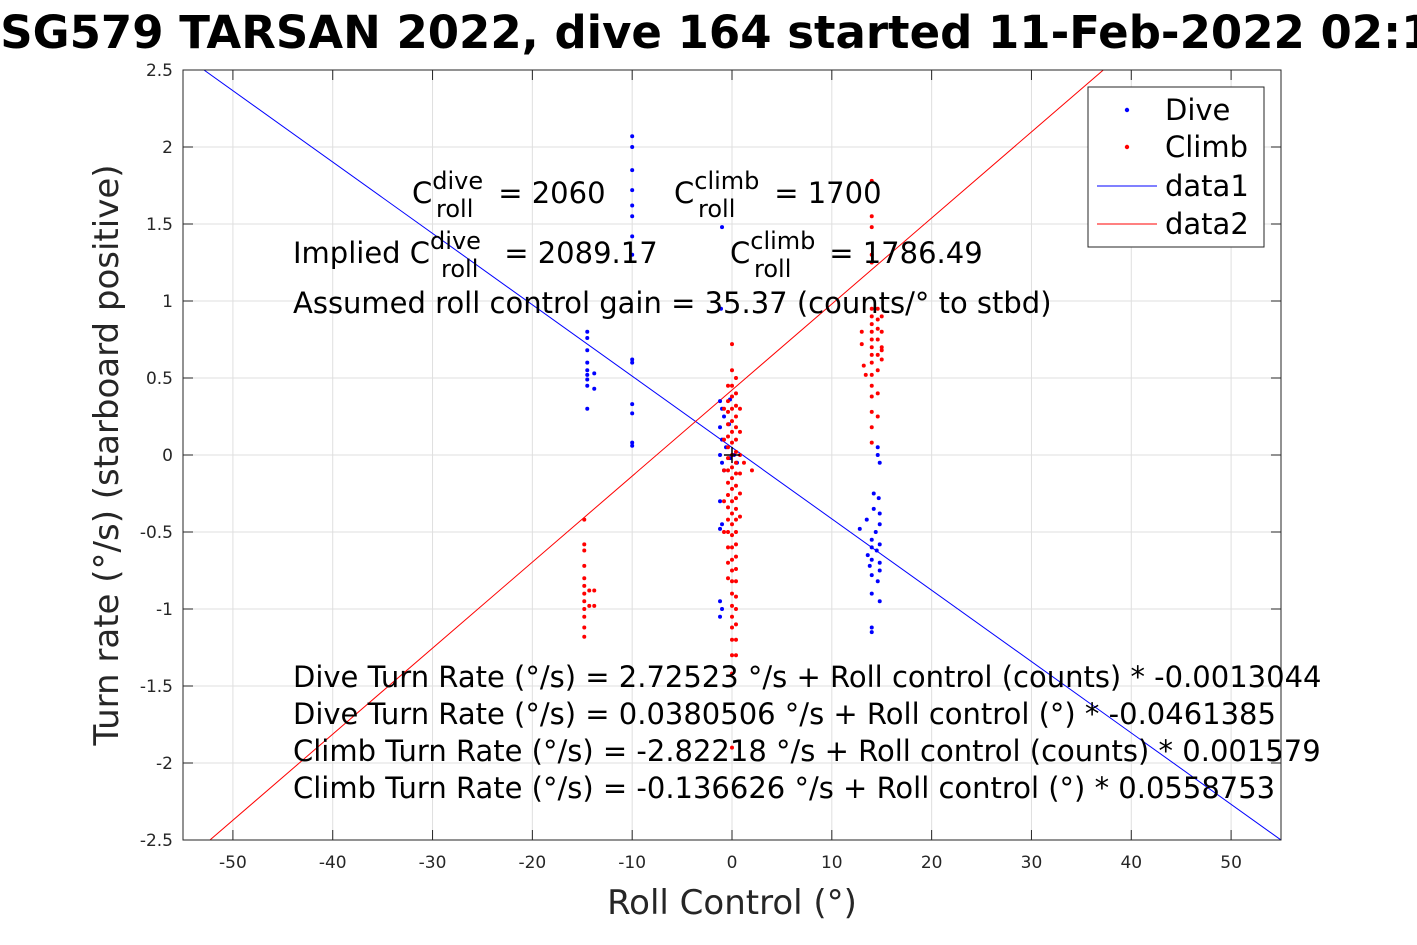 This screenshot has width=1417, height=945. Describe the element at coordinates (730, 863) in the screenshot. I see `x-tick-labels: -50 -40 -30 -20 -10 0 10 20 30 40 50` at that location.